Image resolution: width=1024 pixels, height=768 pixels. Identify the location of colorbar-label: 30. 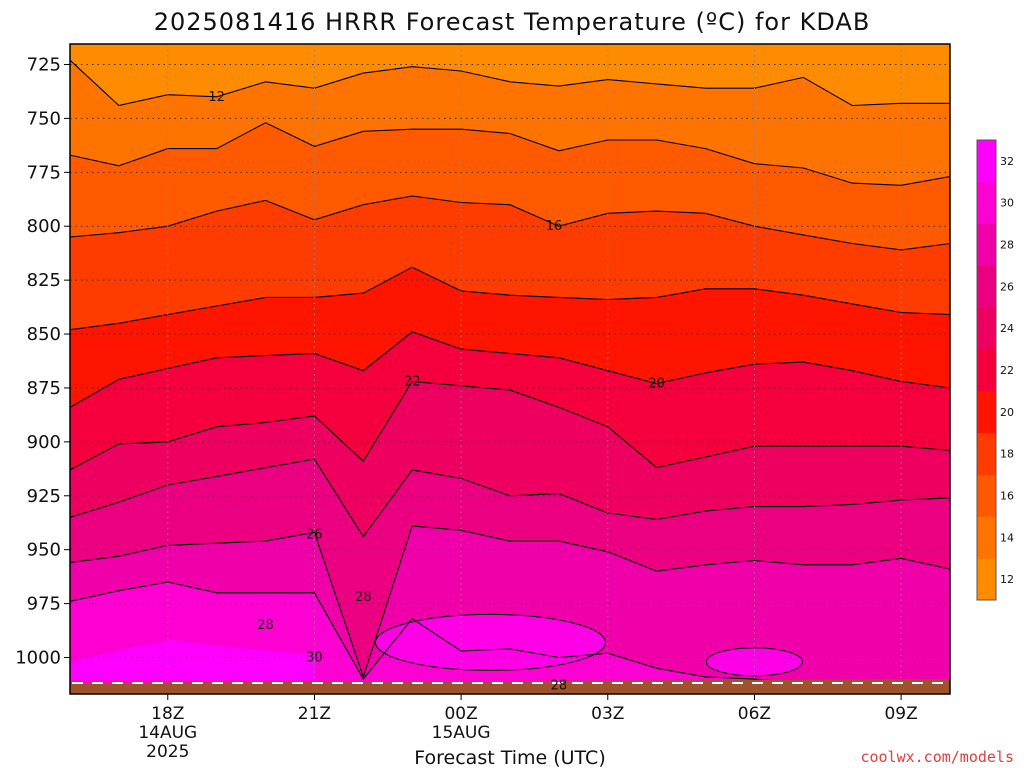
(1007, 203).